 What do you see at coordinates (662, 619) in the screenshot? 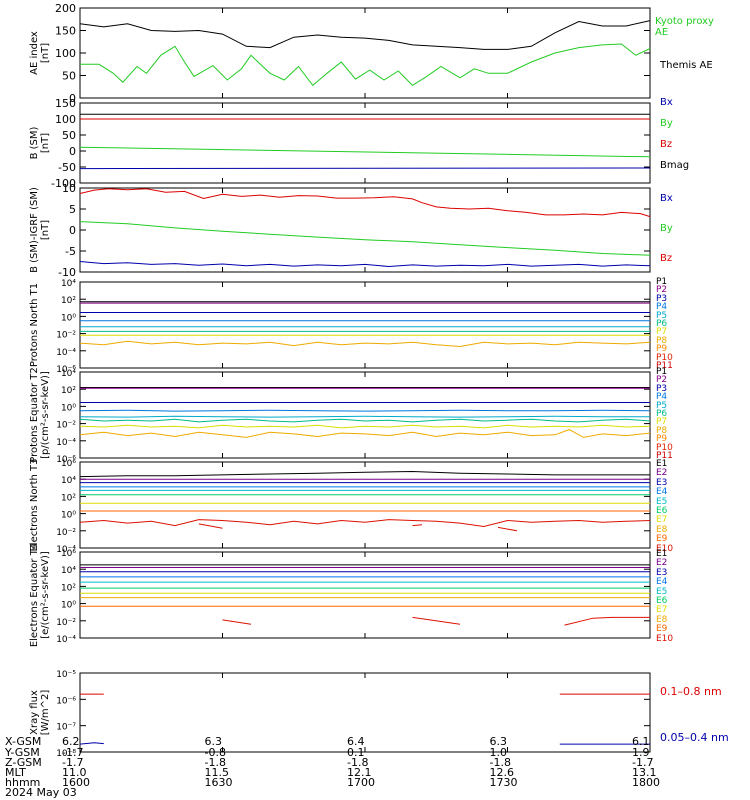
I see `label-electrons-equator-e8: E8` at bounding box center [662, 619].